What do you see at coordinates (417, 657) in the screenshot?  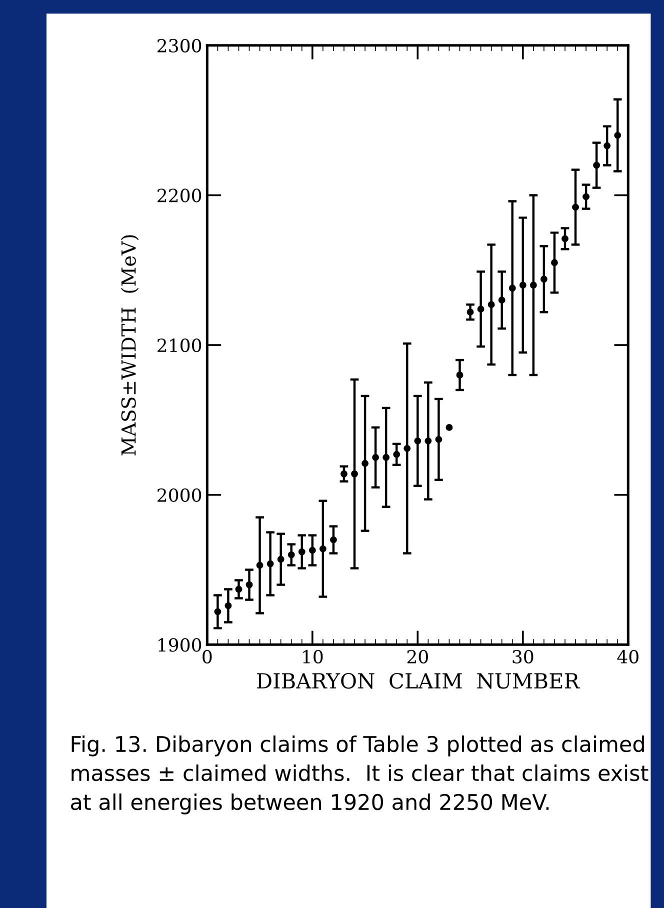 I see `x-tick-label: 20` at bounding box center [417, 657].